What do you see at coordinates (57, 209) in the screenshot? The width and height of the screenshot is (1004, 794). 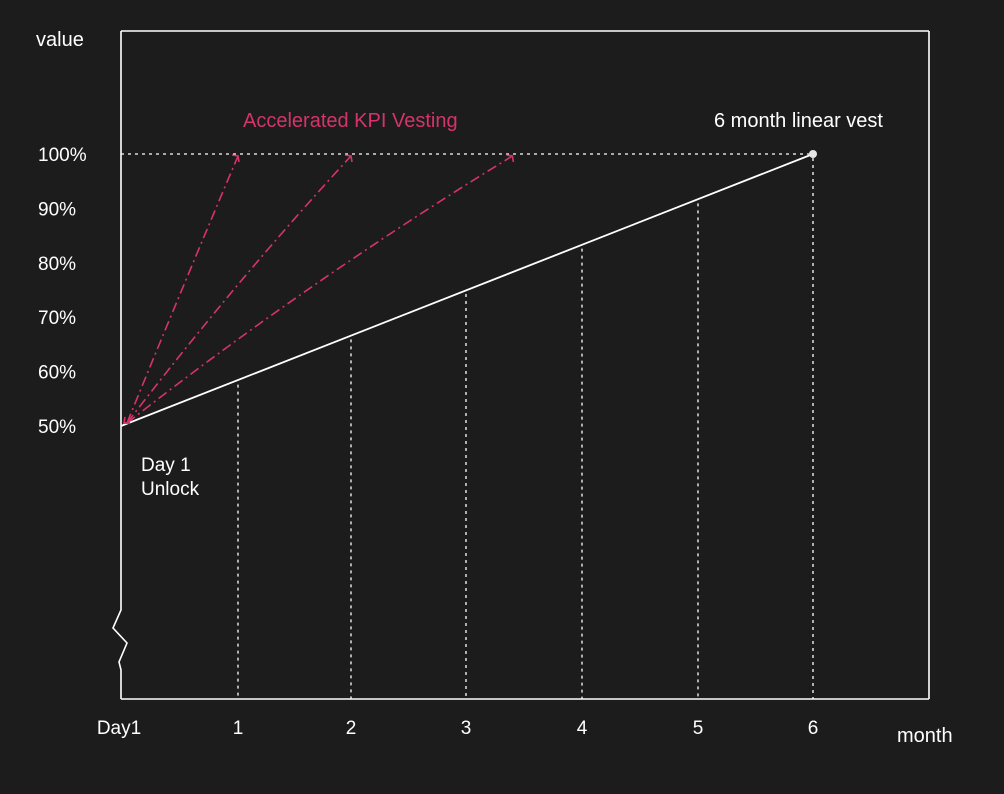 I see `y-tick-label: 90%` at bounding box center [57, 209].